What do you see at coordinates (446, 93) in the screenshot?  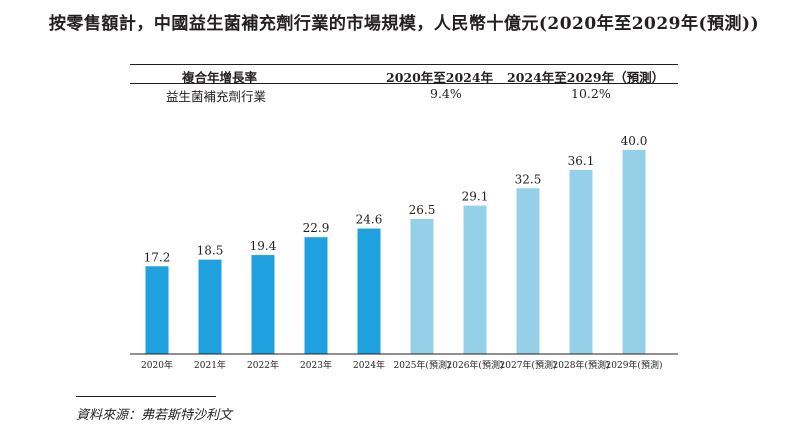 I see `cagr-value-period-1: 9.4%` at bounding box center [446, 93].